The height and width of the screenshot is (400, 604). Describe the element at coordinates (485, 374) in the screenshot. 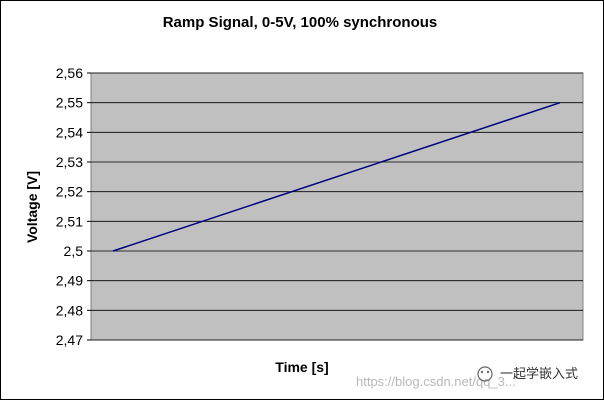

I see `wechat-icon` at that location.